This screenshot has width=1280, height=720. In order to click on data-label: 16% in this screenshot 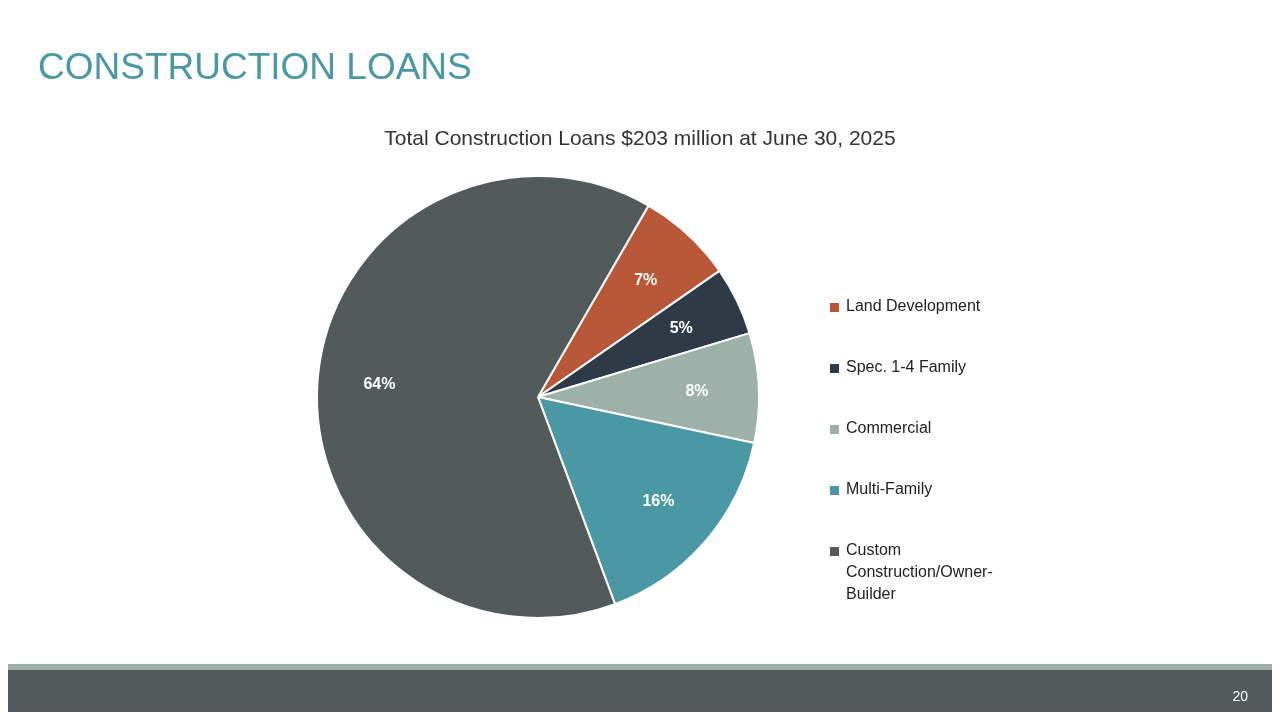, I will do `click(658, 501)`.